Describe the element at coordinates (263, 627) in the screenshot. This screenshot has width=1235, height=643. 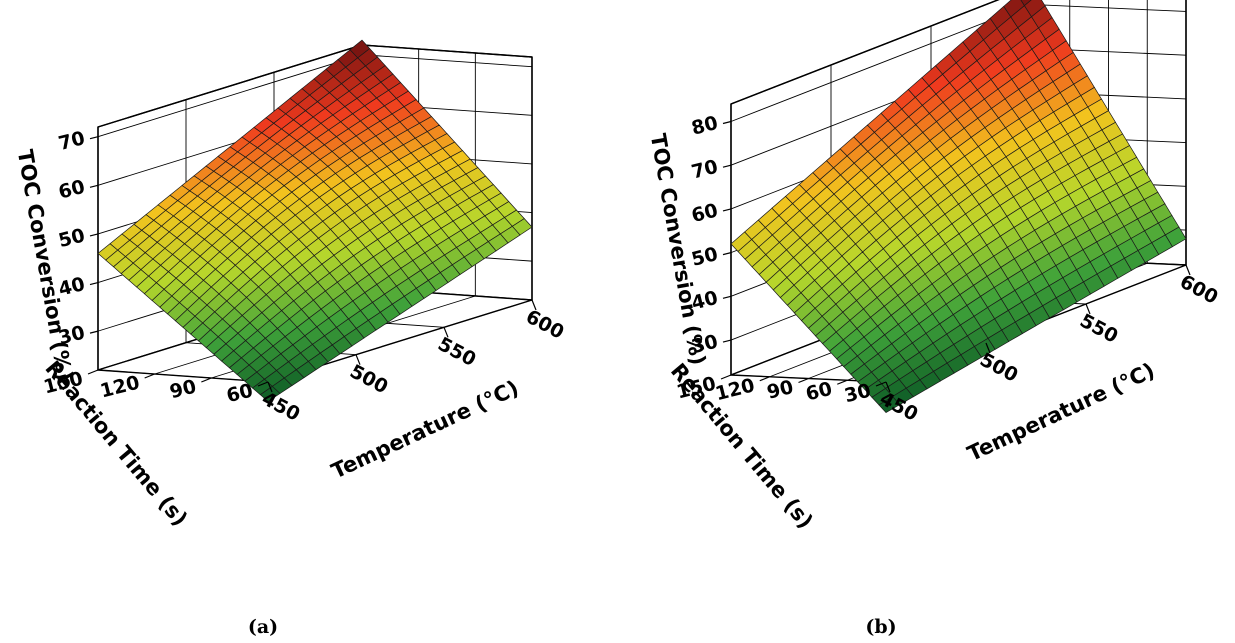
I see `panel-label: (a)` at that location.